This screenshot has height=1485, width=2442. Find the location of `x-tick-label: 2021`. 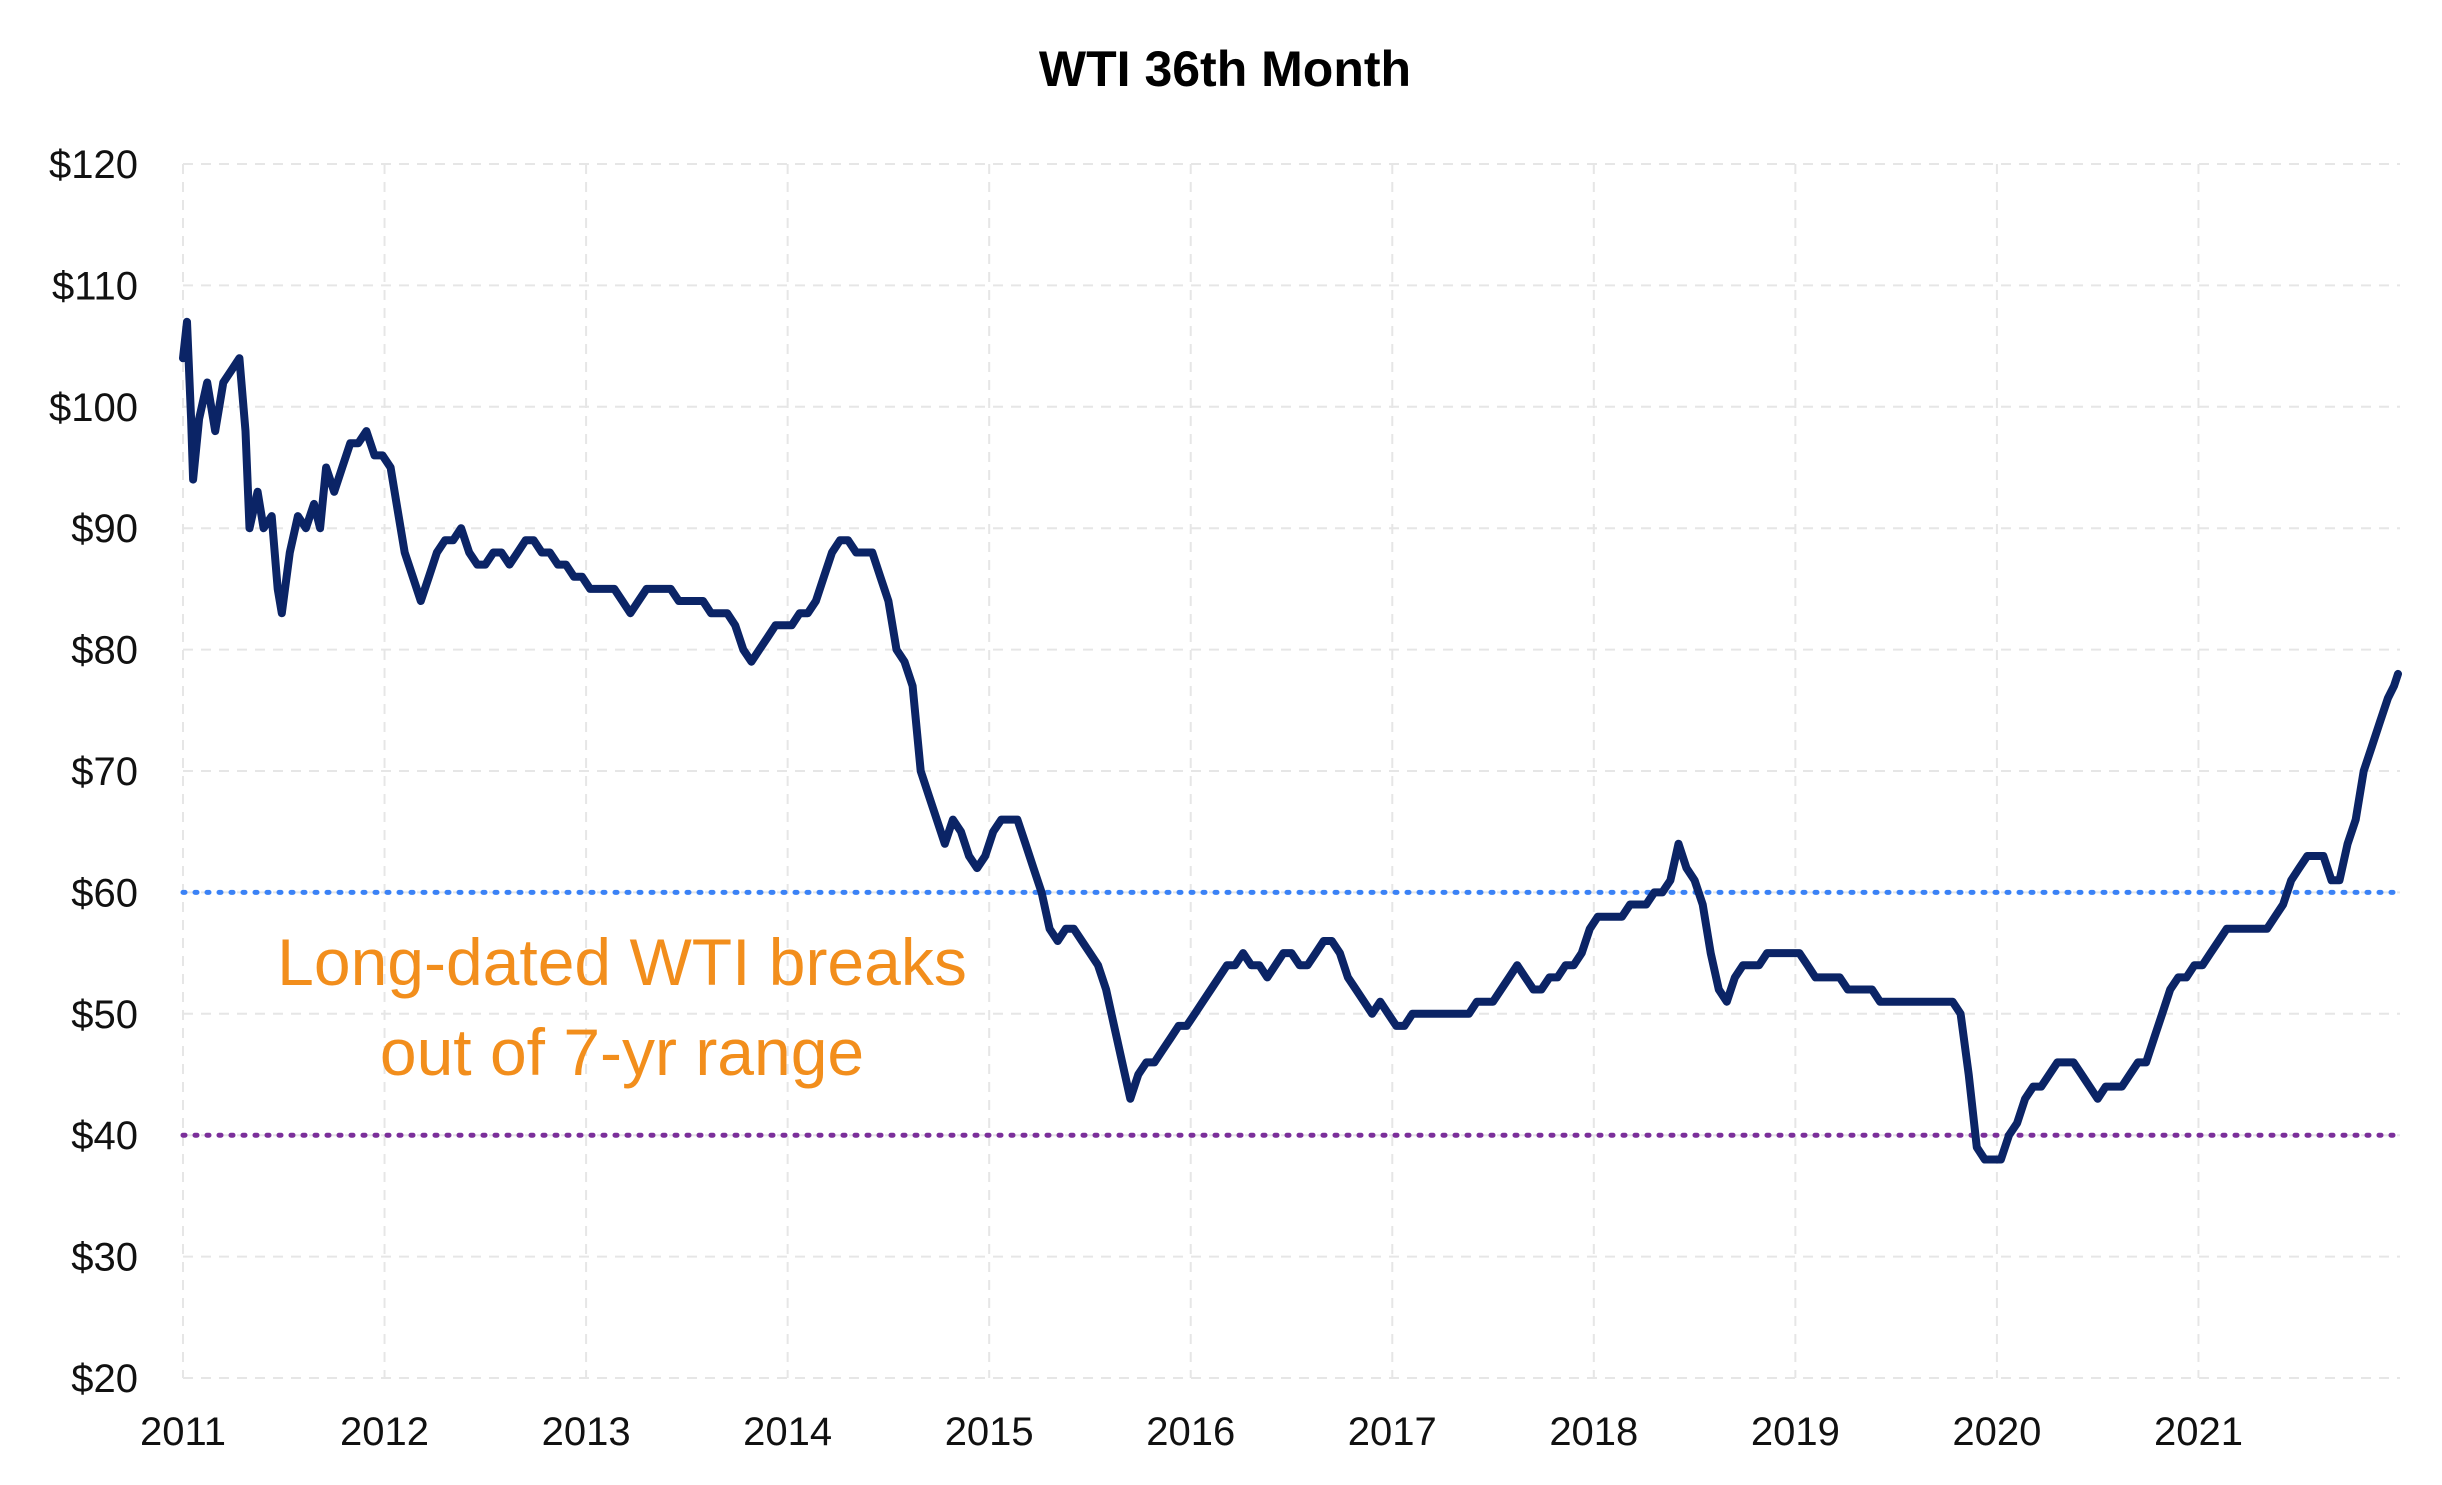

x-tick-label: 2021 is located at coordinates (2198, 1432).